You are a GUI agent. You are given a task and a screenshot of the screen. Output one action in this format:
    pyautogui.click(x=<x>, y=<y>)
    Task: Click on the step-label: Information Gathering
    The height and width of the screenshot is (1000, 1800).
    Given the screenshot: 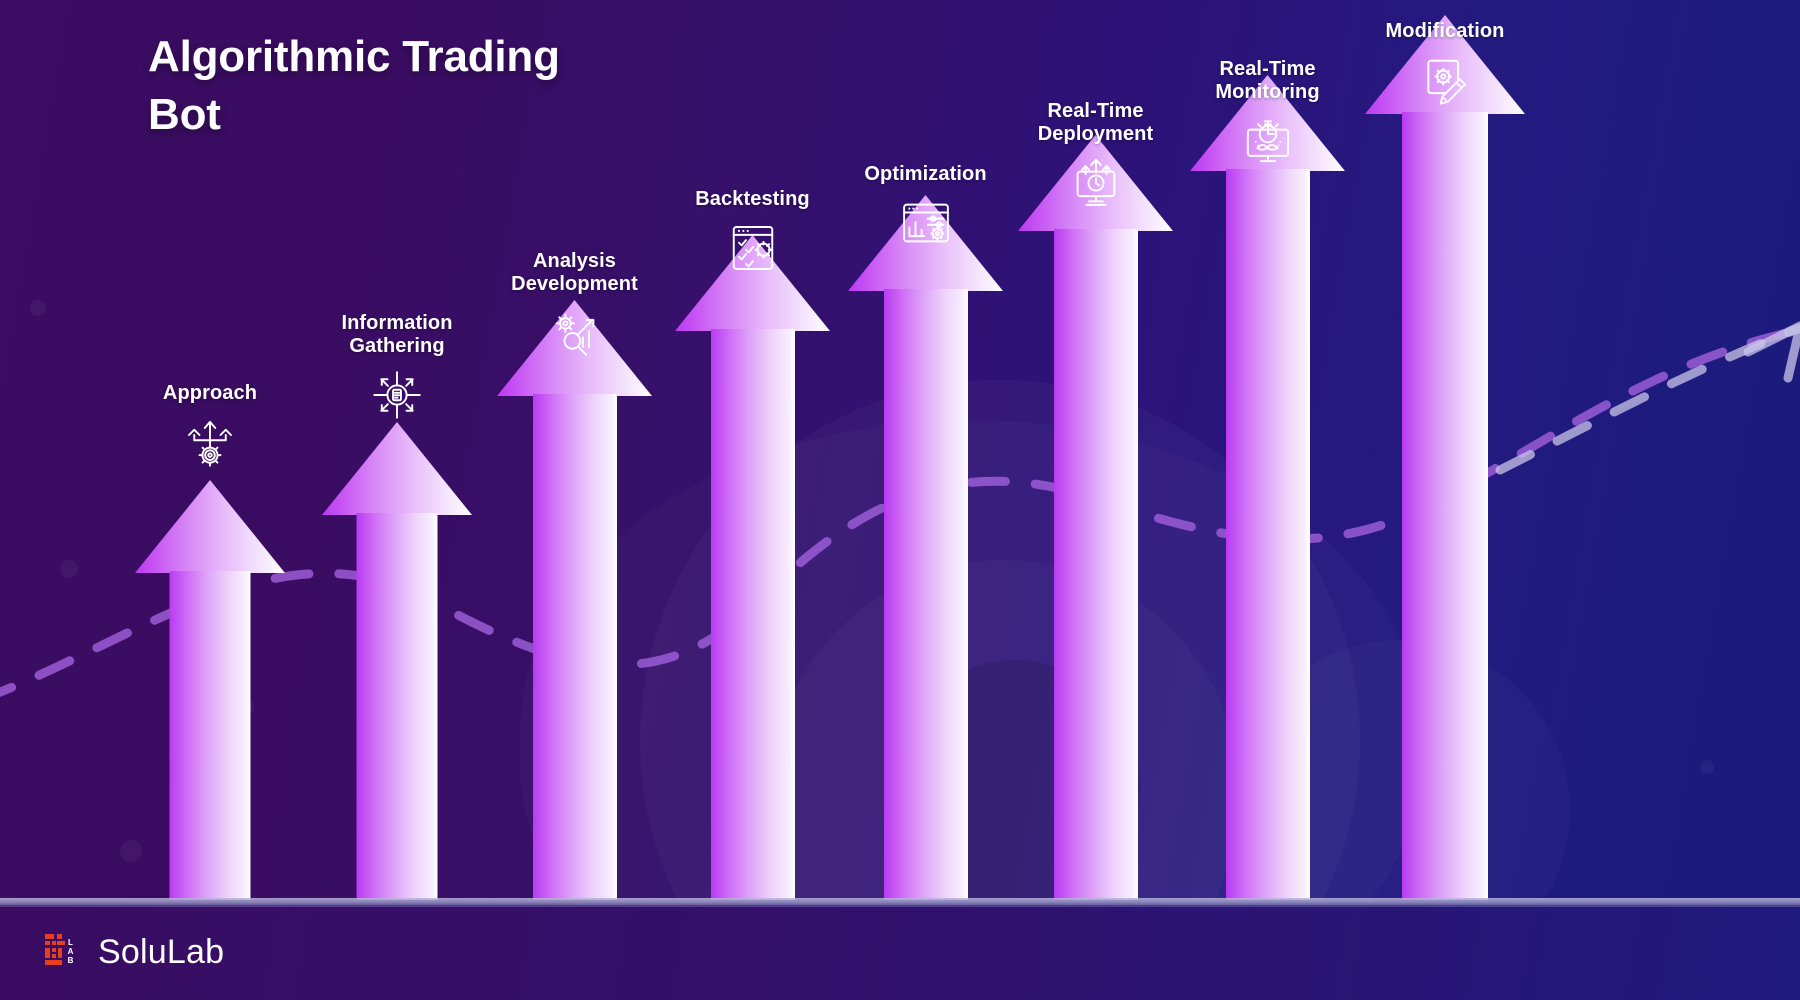 What is the action you would take?
    pyautogui.click(x=397, y=335)
    